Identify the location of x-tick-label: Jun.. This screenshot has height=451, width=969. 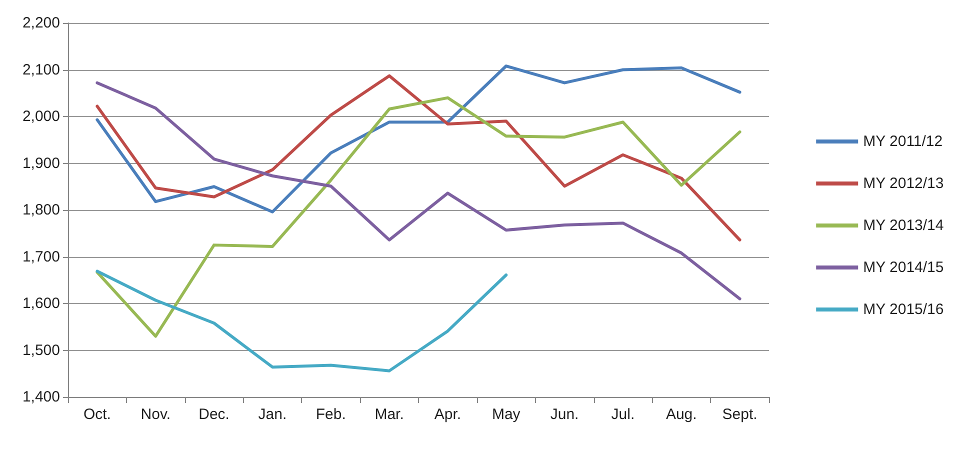
(564, 414).